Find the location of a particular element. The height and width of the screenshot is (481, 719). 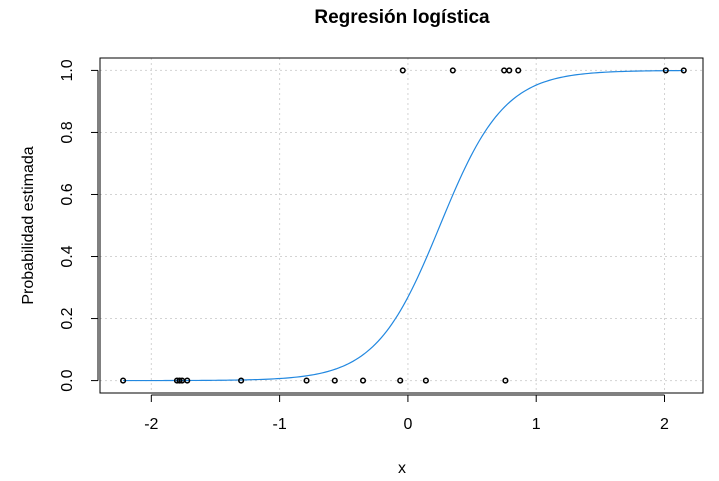

chart-title: Regresión logística is located at coordinates (402, 17).